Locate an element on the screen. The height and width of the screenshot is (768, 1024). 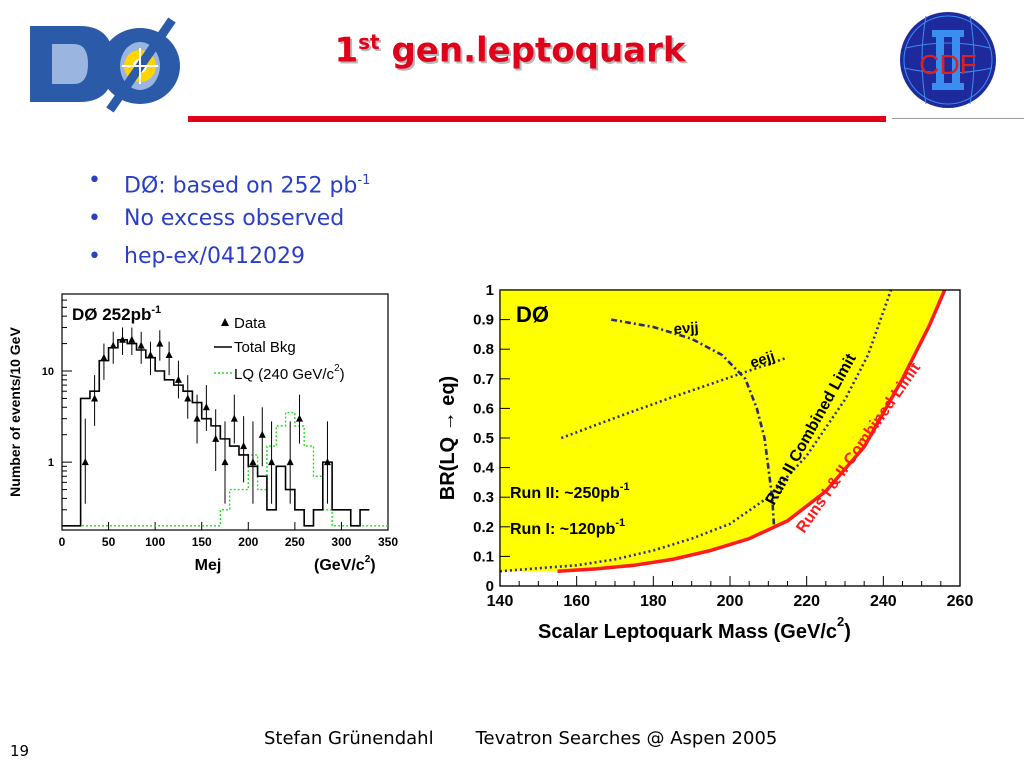
footer-event: Tevatron Searches @ Aspen 2005 is located at coordinates (626, 738).